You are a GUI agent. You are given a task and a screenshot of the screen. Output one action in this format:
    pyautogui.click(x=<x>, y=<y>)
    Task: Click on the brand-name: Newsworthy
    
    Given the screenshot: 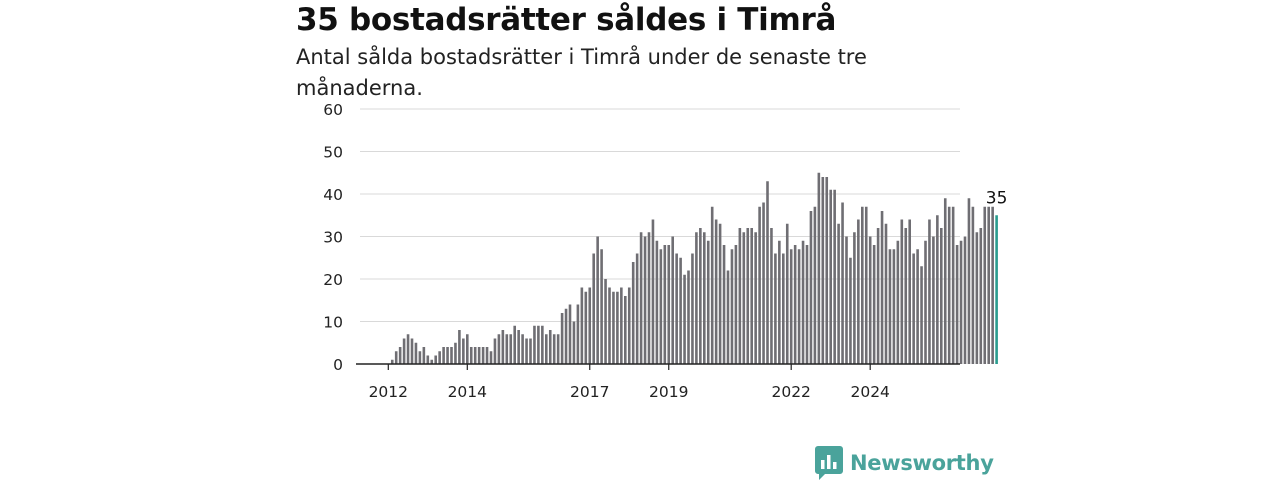 What is the action you would take?
    pyautogui.click(x=922, y=463)
    